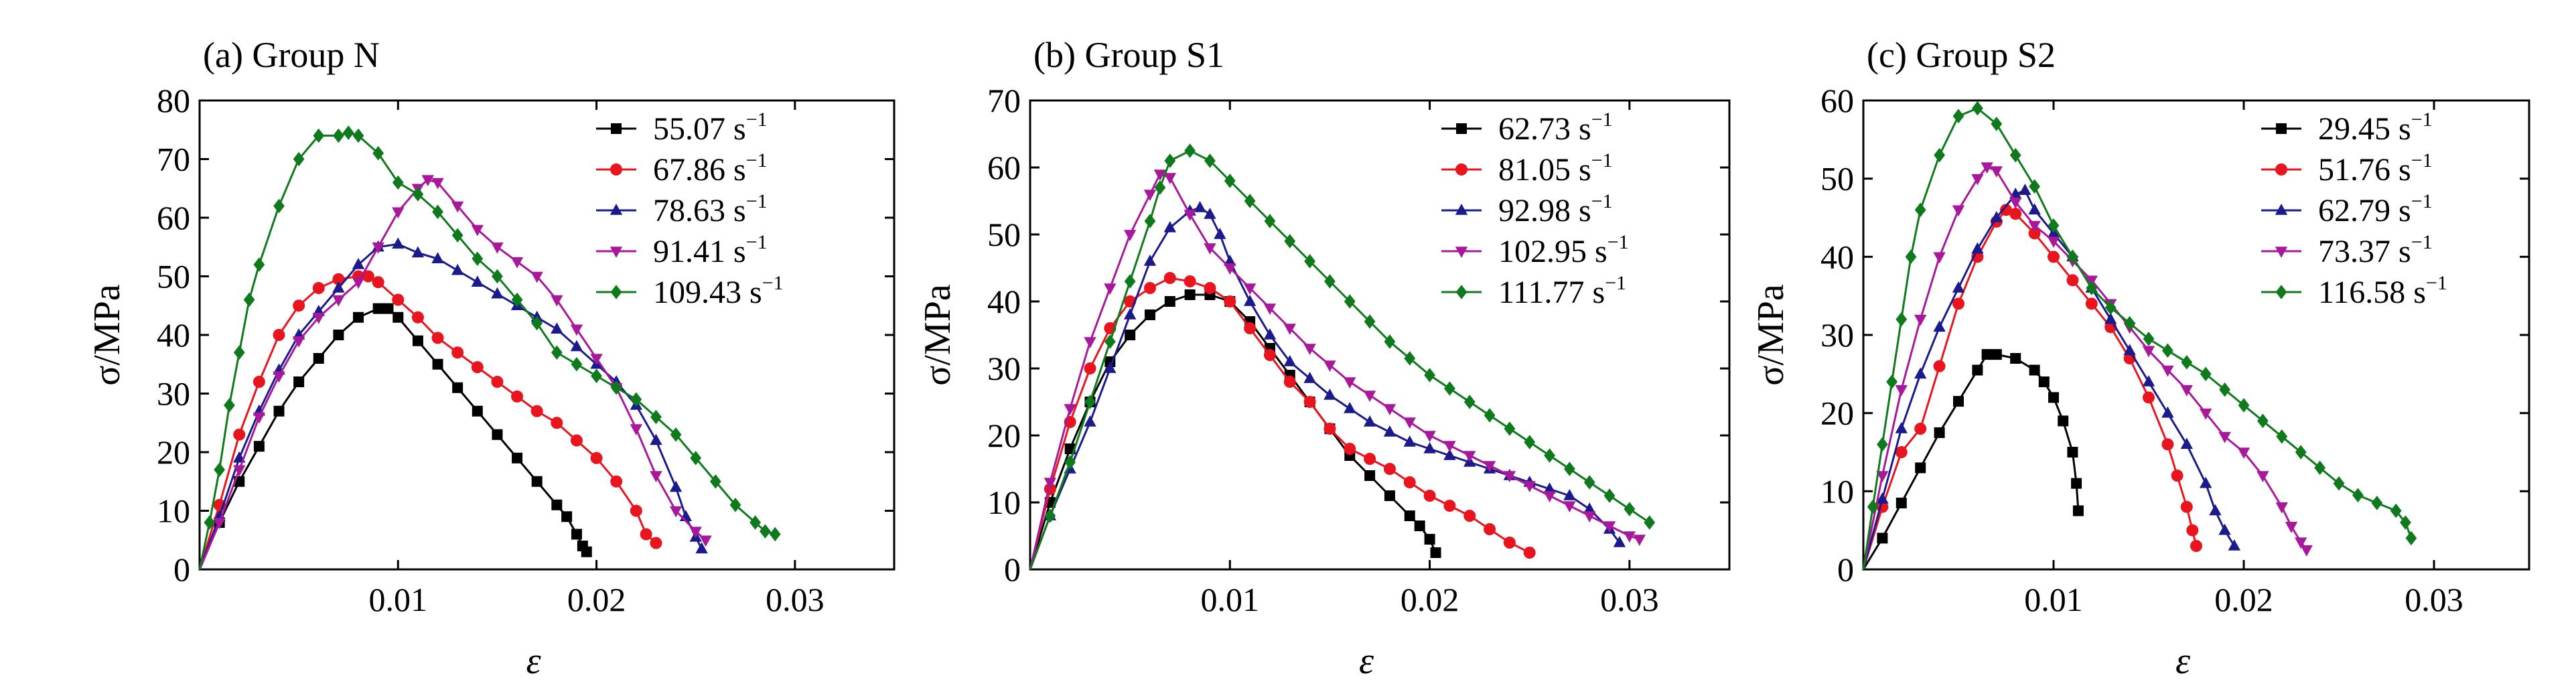  I want to click on series-67.86, so click(430, 420).